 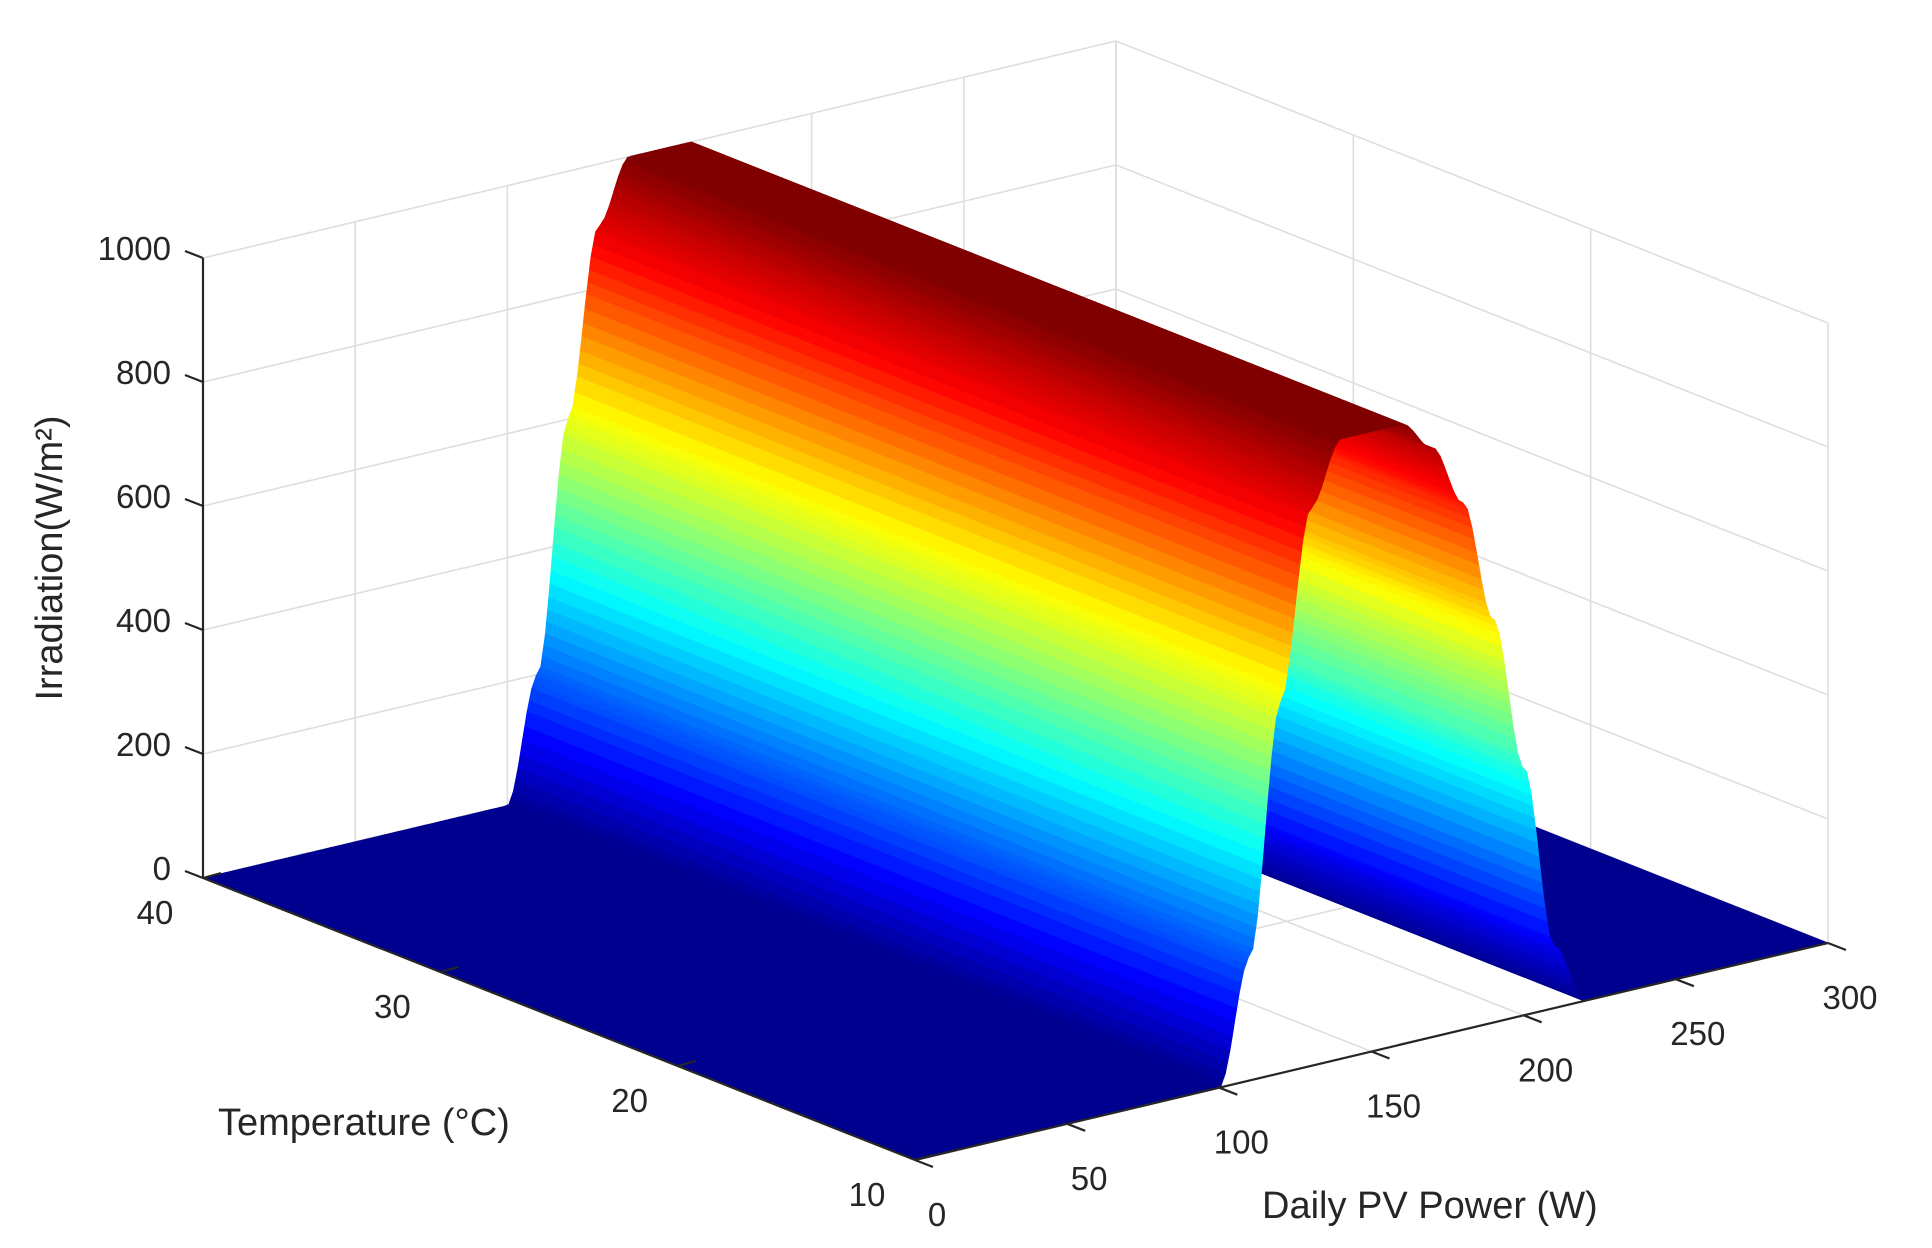 I want to click on x-tick-label: 300, so click(x=1849, y=997).